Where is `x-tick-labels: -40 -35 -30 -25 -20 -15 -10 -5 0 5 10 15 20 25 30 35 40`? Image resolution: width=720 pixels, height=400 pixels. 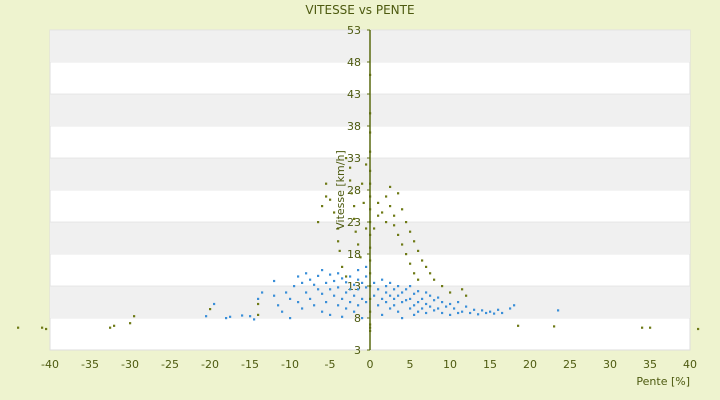 x-tick-labels: -40 -35 -30 -25 -20 -15 -10 -5 0 5 10 15 20 25 30 35 40 is located at coordinates (369, 364).